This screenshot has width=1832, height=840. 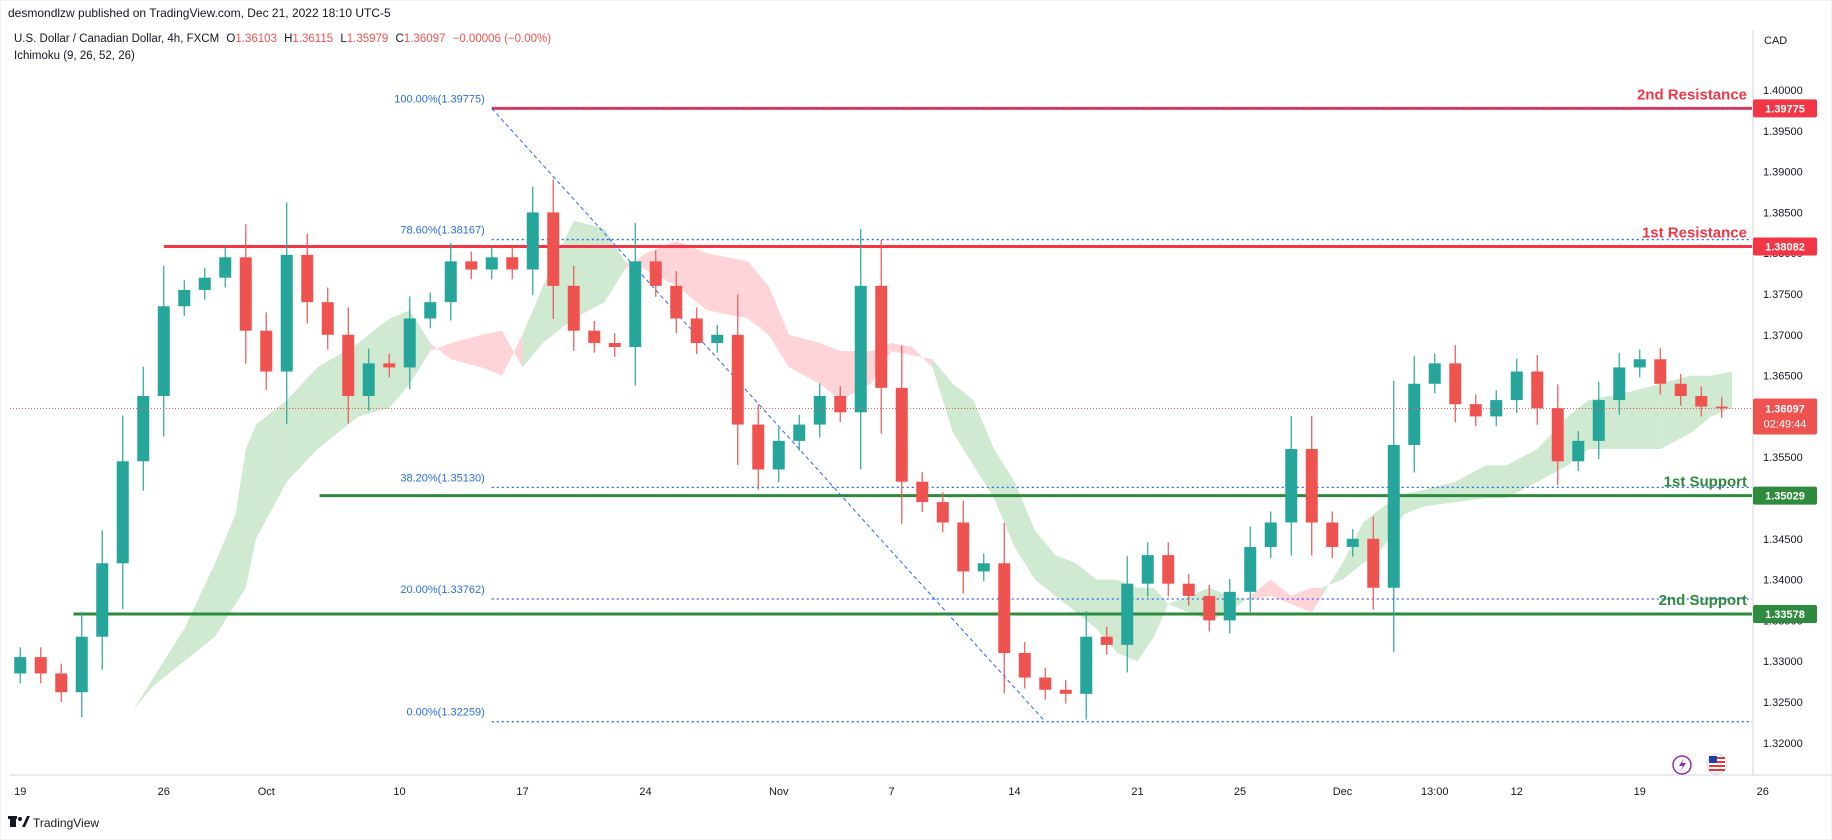 I want to click on indicator-legend: Ichimoku (9, 26, 52, 26), so click(x=74, y=56).